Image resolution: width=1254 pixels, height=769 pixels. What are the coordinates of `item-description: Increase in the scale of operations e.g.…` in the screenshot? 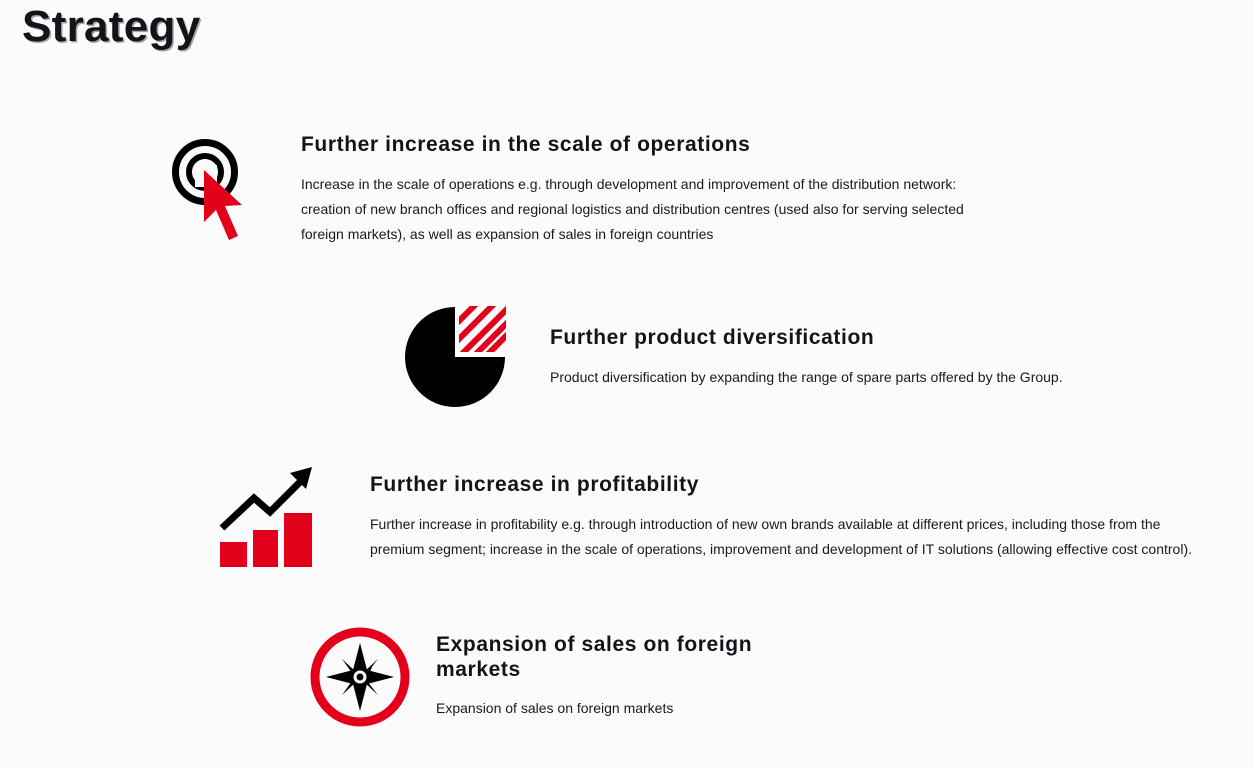 It's located at (632, 209).